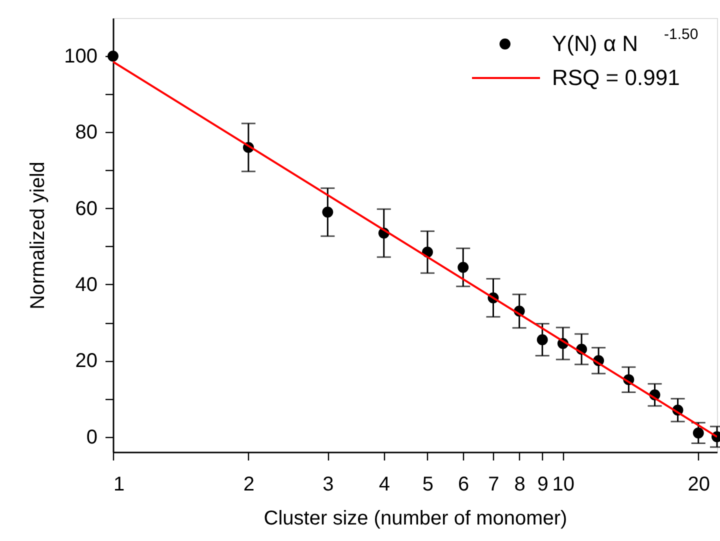  What do you see at coordinates (542, 485) in the screenshot?
I see `x-tick-label: 9` at bounding box center [542, 485].